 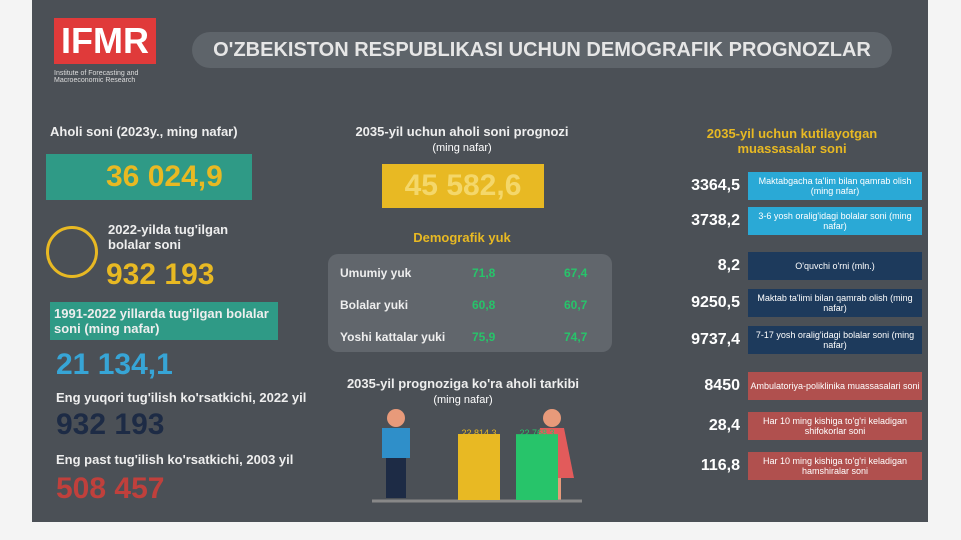 What do you see at coordinates (393, 337) in the screenshot?
I see `burden-label: Yoshi kattalar yuki` at bounding box center [393, 337].